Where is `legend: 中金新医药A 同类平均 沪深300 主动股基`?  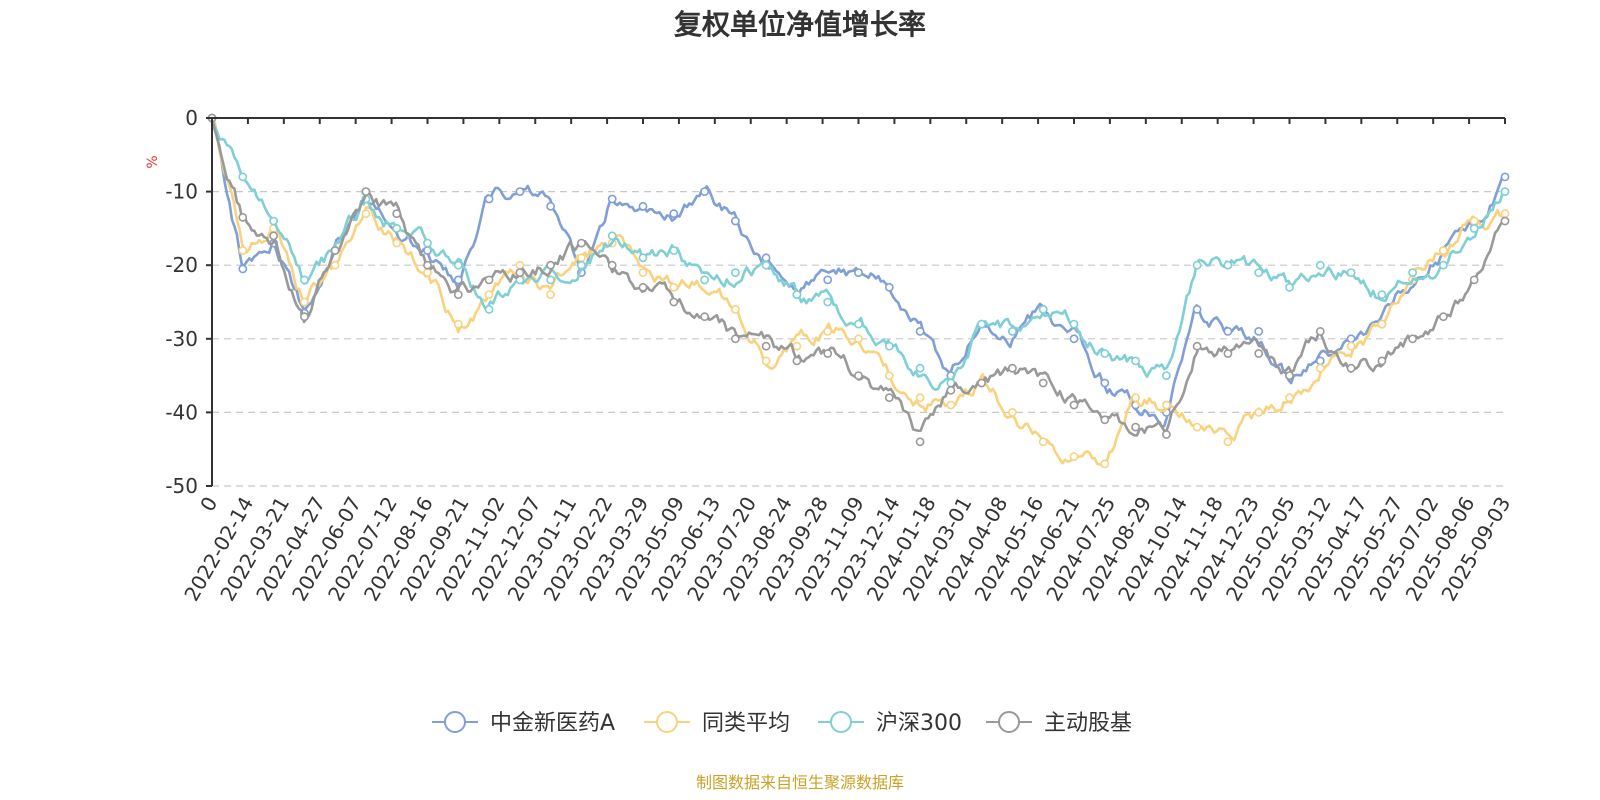 legend: 中金新医药A 同类平均 沪深300 主动股基 is located at coordinates (782, 723).